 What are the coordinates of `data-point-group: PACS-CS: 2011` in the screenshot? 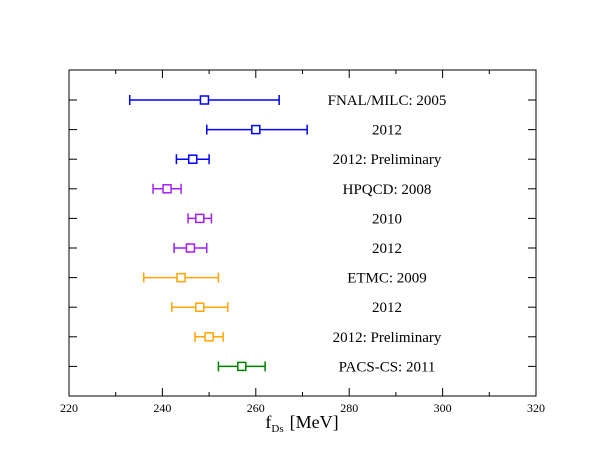 It's located at (326, 367).